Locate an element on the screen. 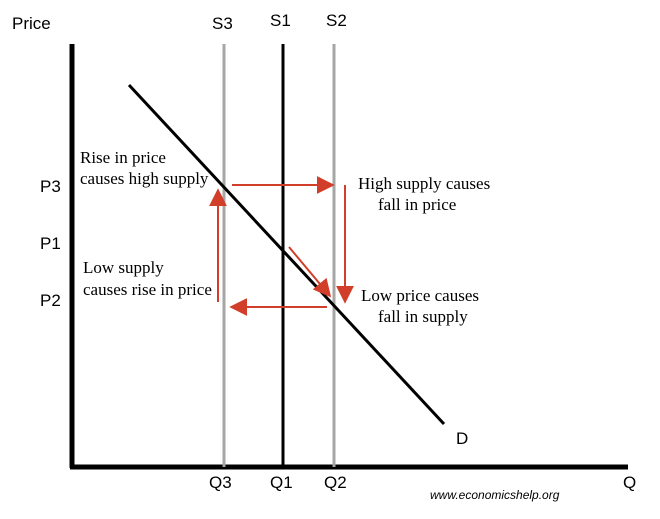 Image resolution: width=660 pixels, height=519 pixels. annotation-rise-in-price-line1: Rise in price is located at coordinates (123, 157).